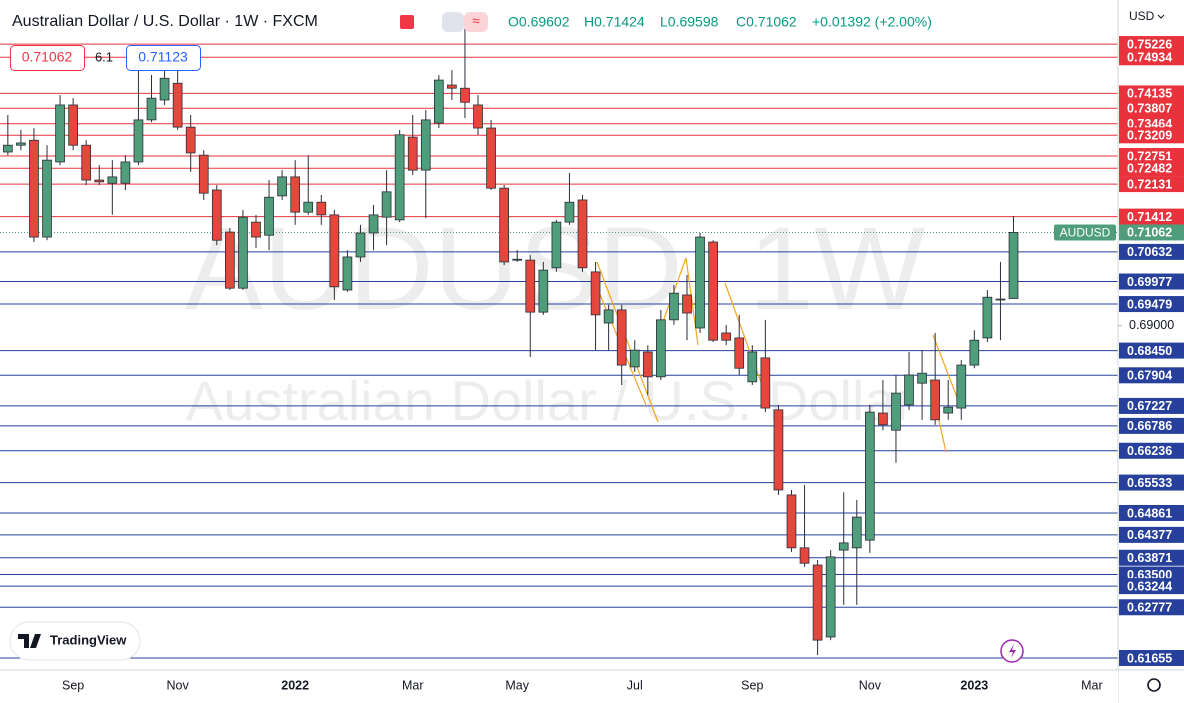 Image resolution: width=1184 pixels, height=703 pixels. I want to click on level-label: 0.67904, so click(1149, 376).